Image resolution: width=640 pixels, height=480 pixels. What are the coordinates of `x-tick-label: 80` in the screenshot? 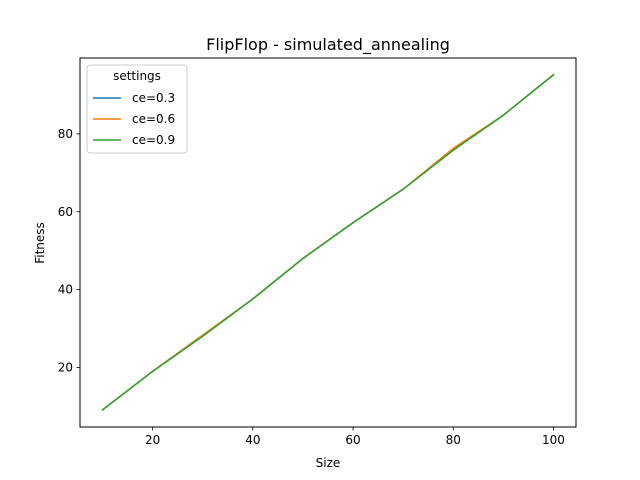 It's located at (453, 440).